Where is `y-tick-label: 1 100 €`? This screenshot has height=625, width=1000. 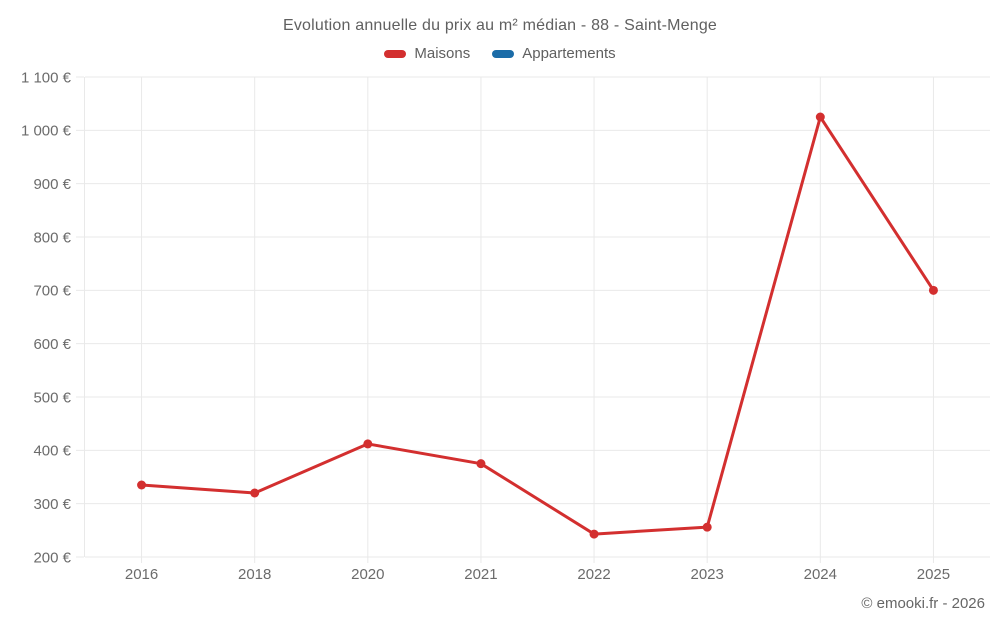 y-tick-label: 1 100 € is located at coordinates (46, 77).